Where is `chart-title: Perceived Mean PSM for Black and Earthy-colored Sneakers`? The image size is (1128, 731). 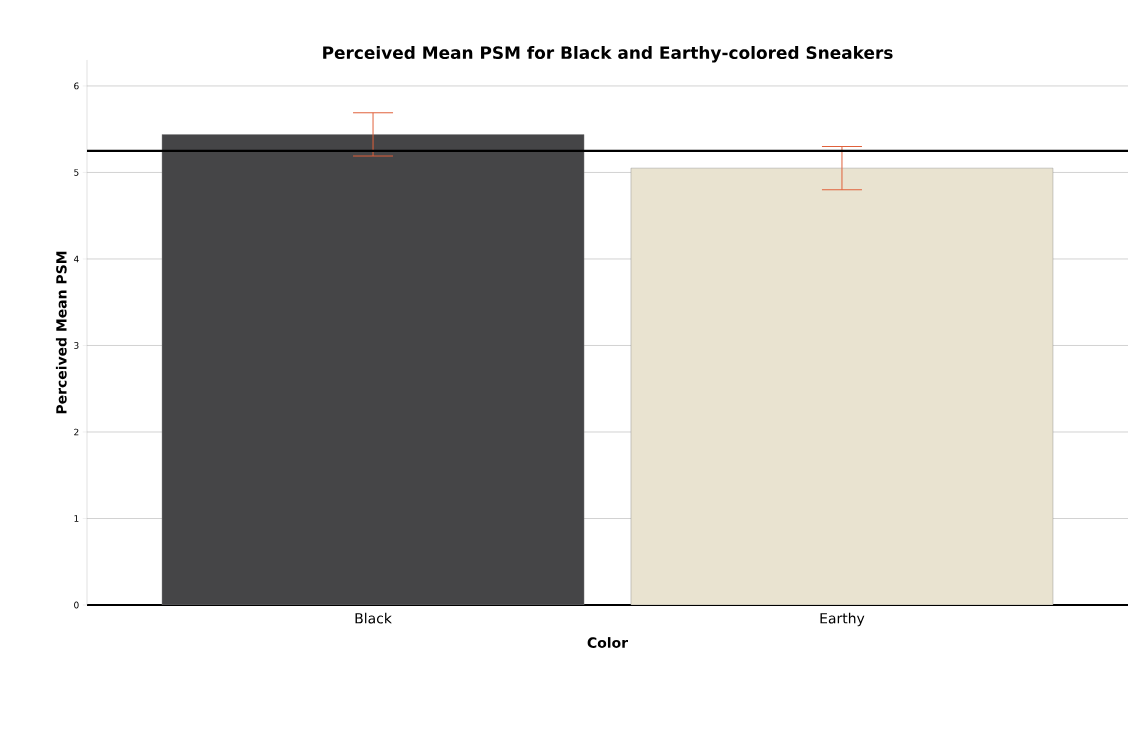
chart-title: Perceived Mean PSM for Black and Earthy-colored Sneakers is located at coordinates (608, 54).